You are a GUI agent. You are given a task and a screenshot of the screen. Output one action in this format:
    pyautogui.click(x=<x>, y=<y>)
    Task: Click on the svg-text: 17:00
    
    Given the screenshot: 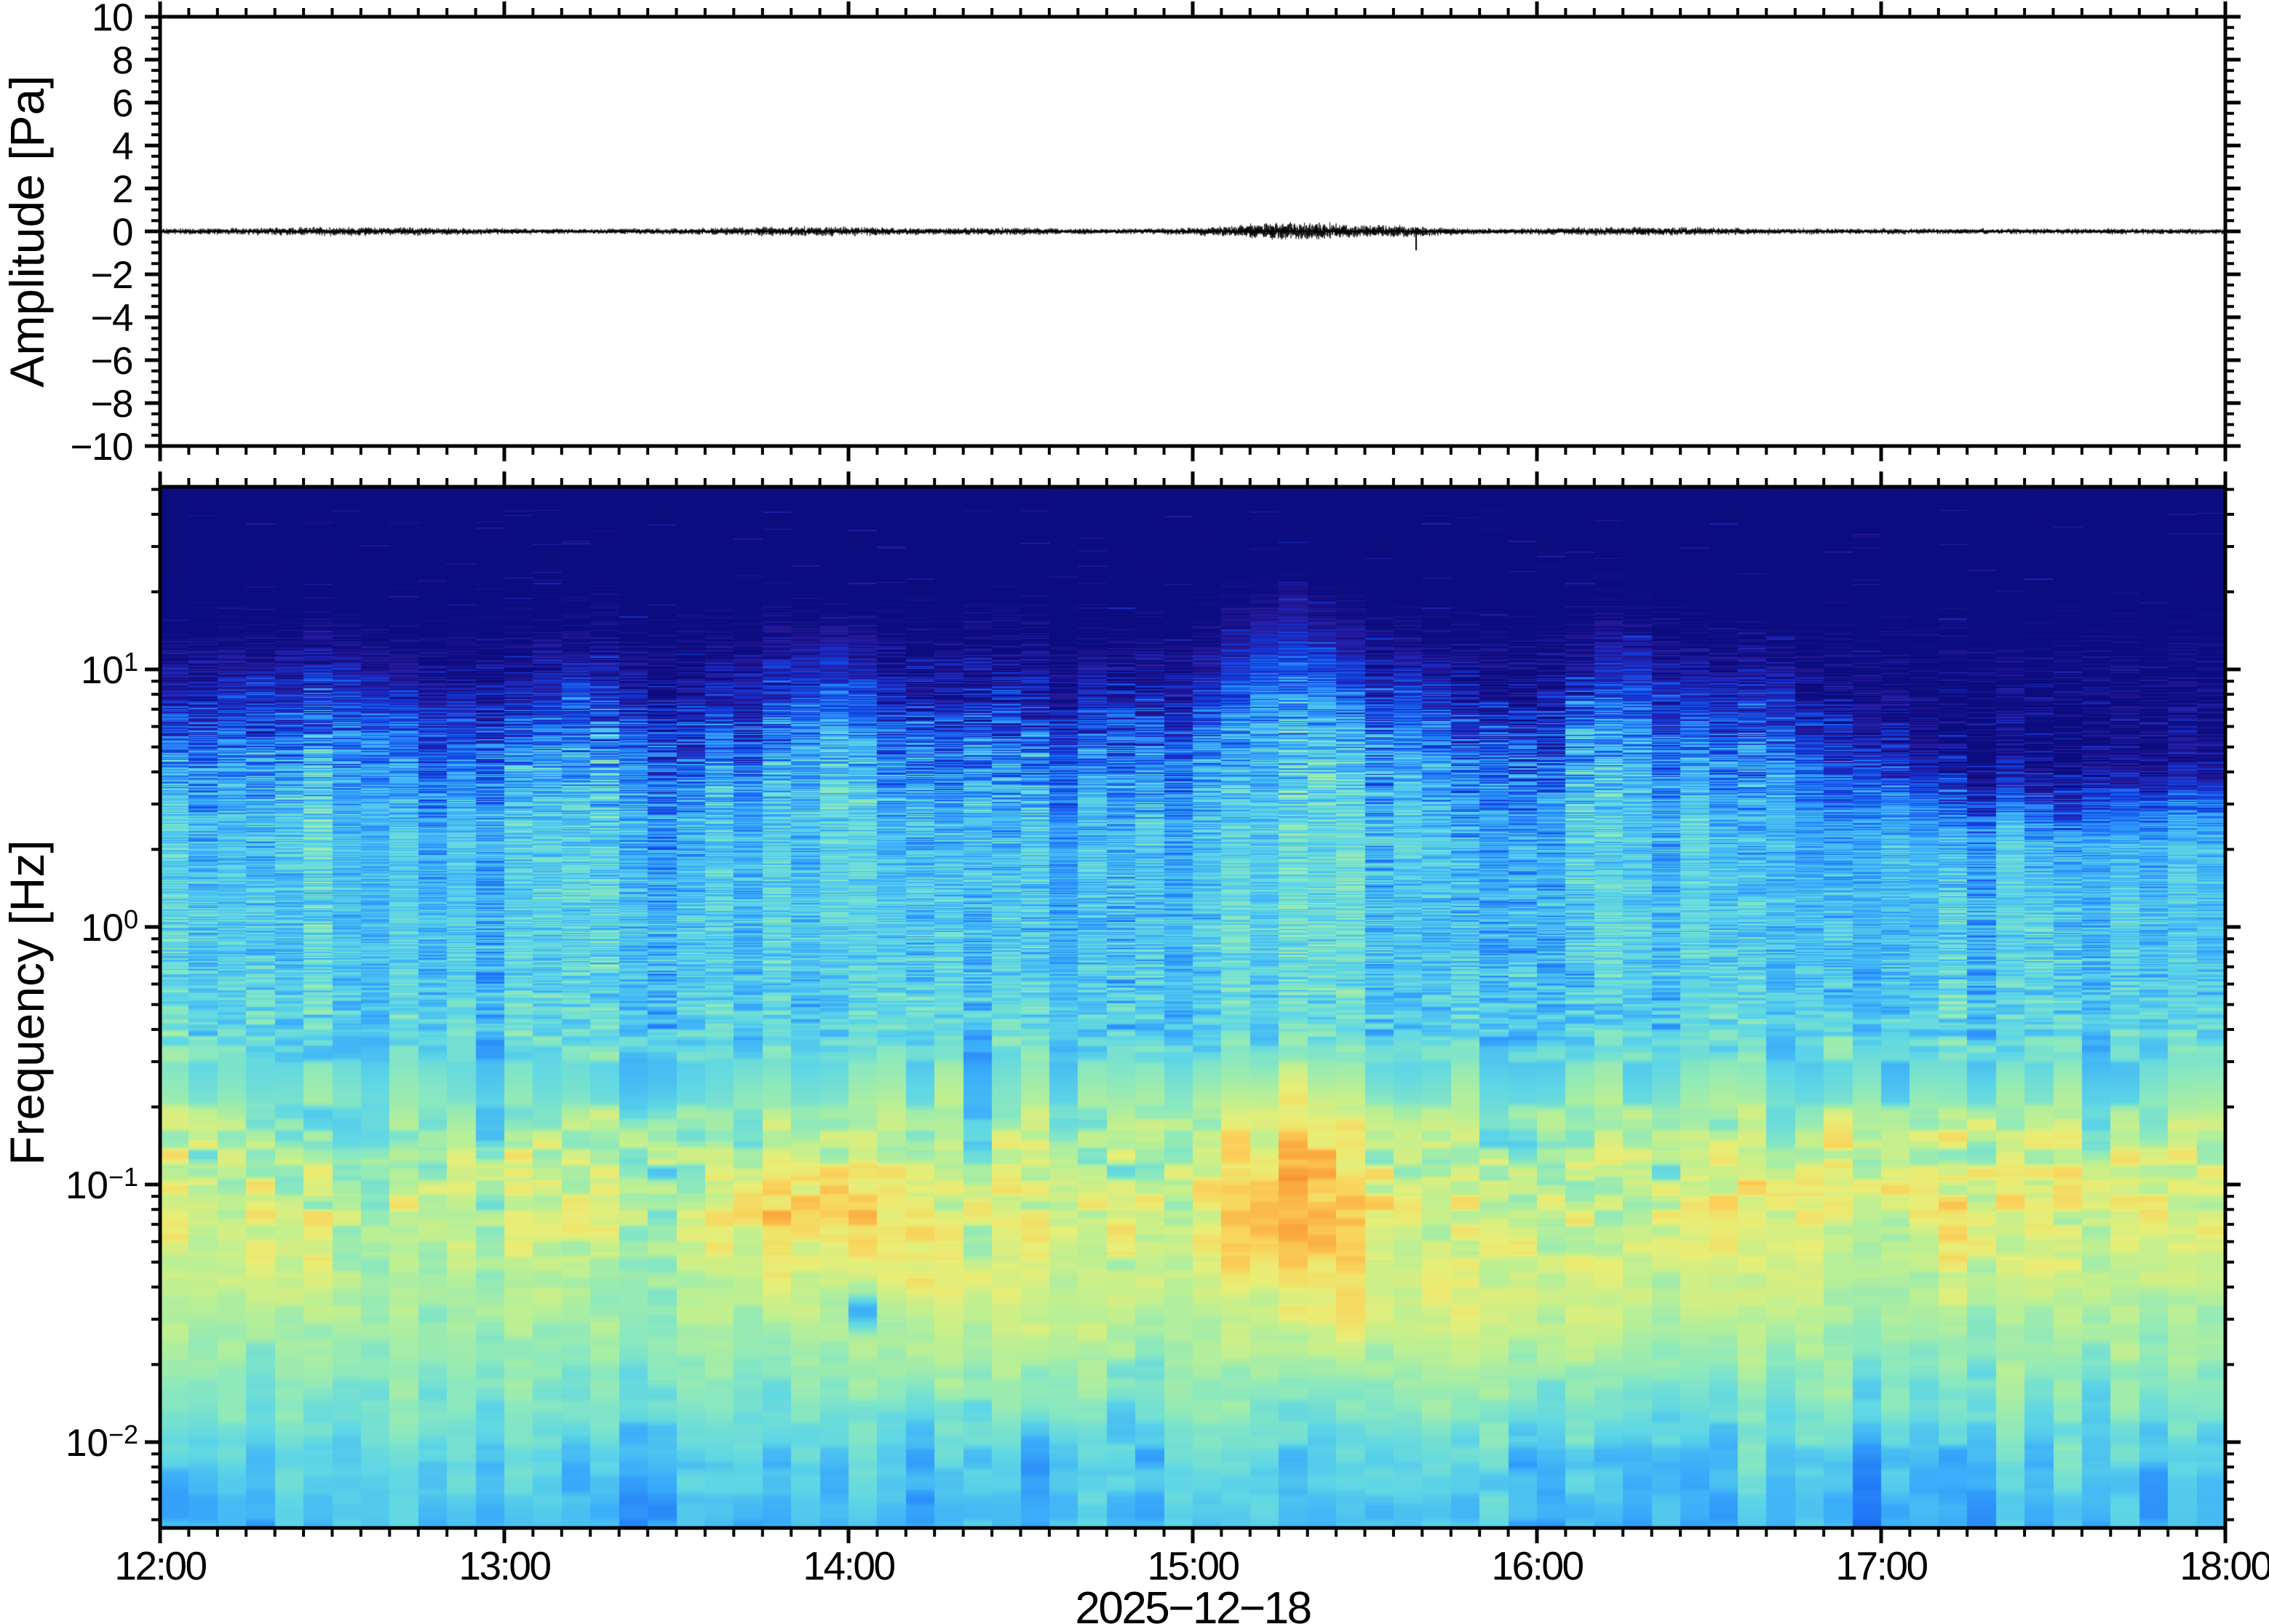 What is the action you would take?
    pyautogui.click(x=1881, y=1565)
    